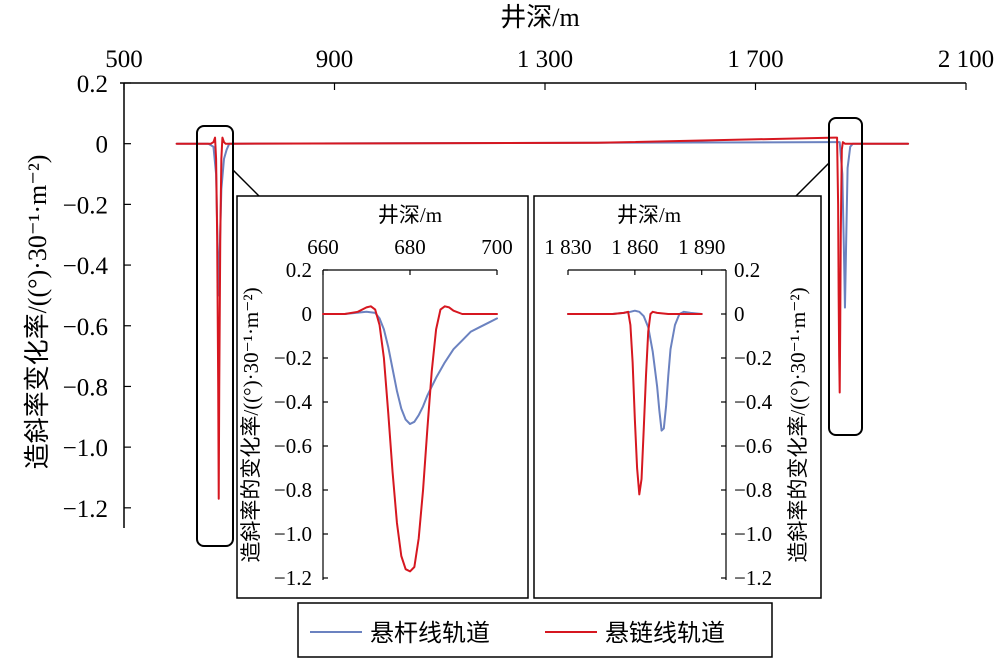 This screenshot has width=1000, height=661. What do you see at coordinates (753, 358) in the screenshot?
I see `inset-right-y-tick-label: −0.2` at bounding box center [753, 358].